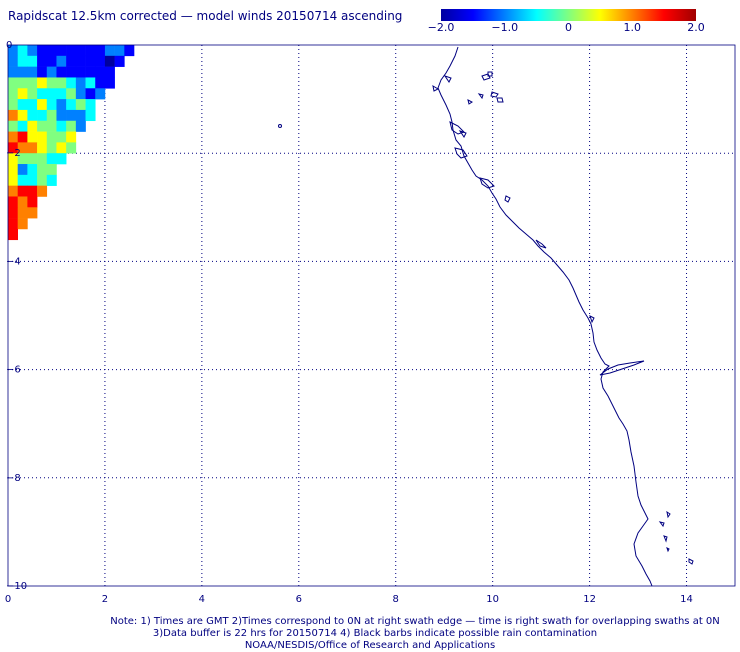 The height and width of the screenshot is (652, 740). I want to click on colorbar-tick-label: 2.0, so click(696, 27).